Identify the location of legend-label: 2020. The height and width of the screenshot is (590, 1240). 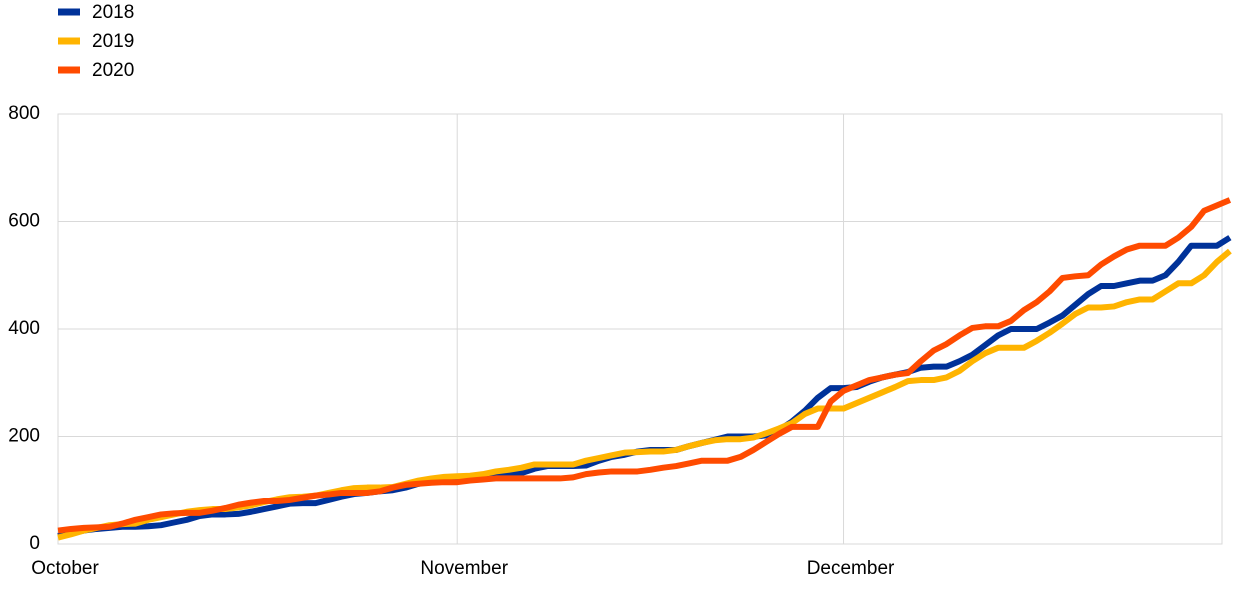
(113, 70).